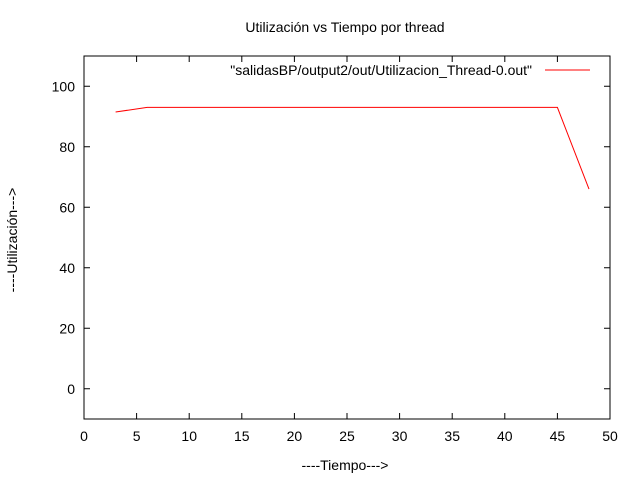 This screenshot has width=640, height=480. Describe the element at coordinates (64, 86) in the screenshot. I see `y-tick-label: 100` at that location.